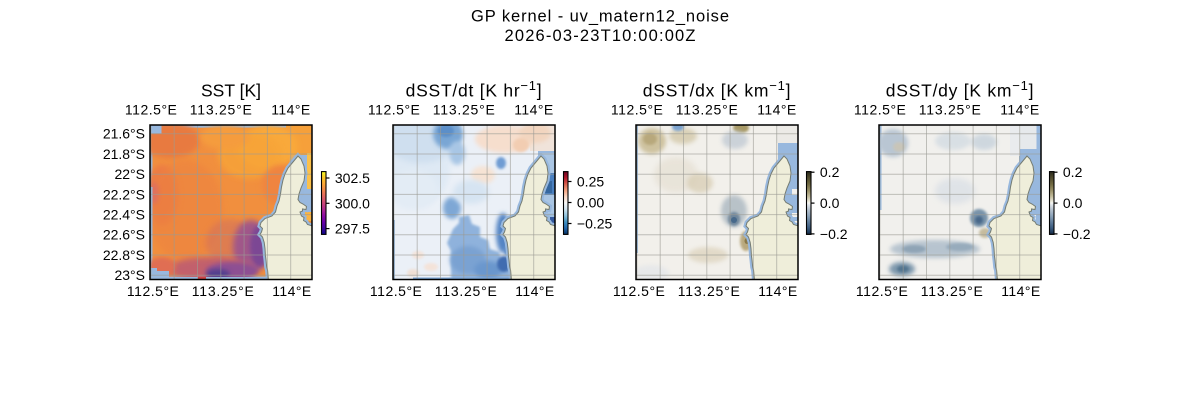 The height and width of the screenshot is (400, 1200). What do you see at coordinates (590, 182) in the screenshot?
I see `svg-text: 0.25` at bounding box center [590, 182].